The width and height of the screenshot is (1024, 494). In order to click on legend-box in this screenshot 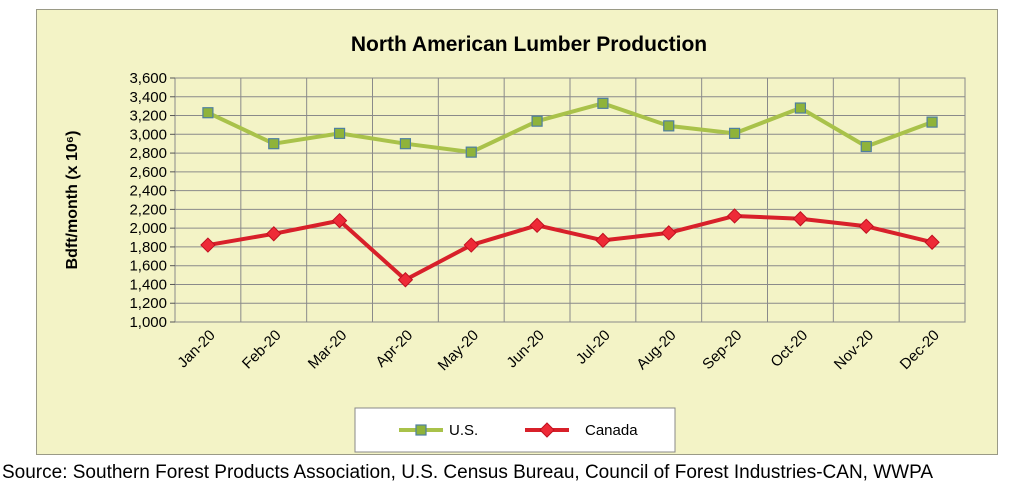, I will do `click(515, 430)`.